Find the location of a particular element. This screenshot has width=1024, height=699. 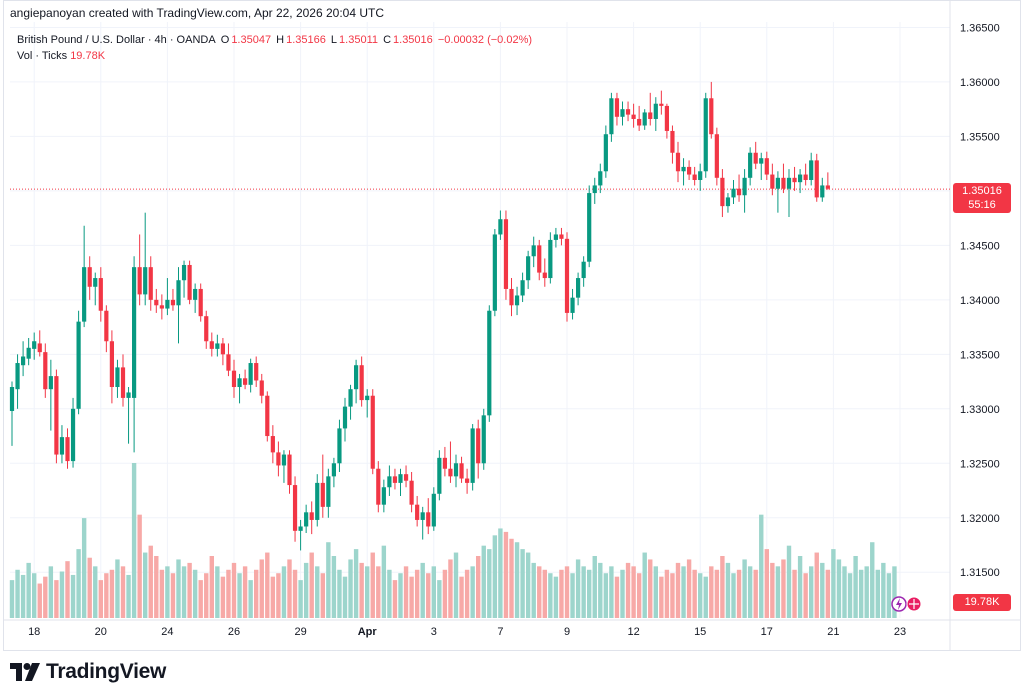

tradingview-logo: TradingView is located at coordinates (88, 672).